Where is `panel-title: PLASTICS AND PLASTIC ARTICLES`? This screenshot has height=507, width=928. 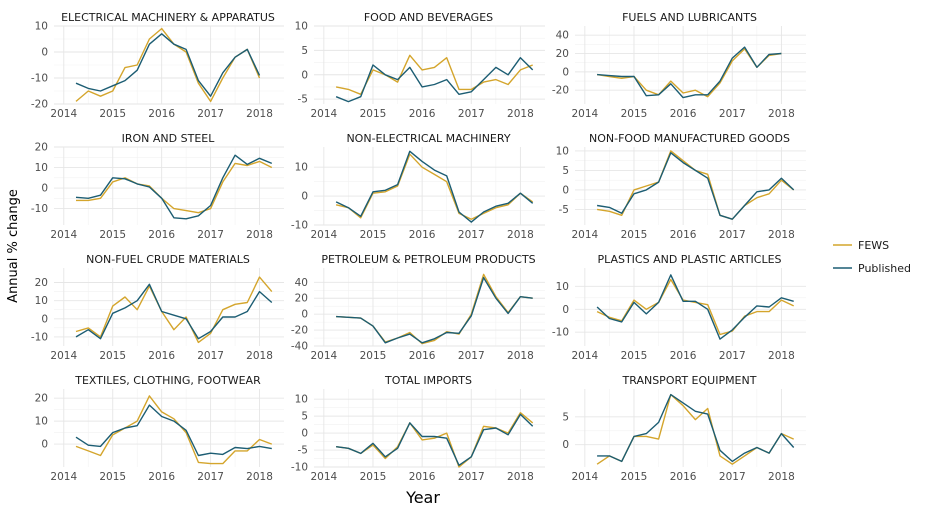
panel-title: PLASTICS AND PLASTIC ARTICLES is located at coordinates (689, 259).